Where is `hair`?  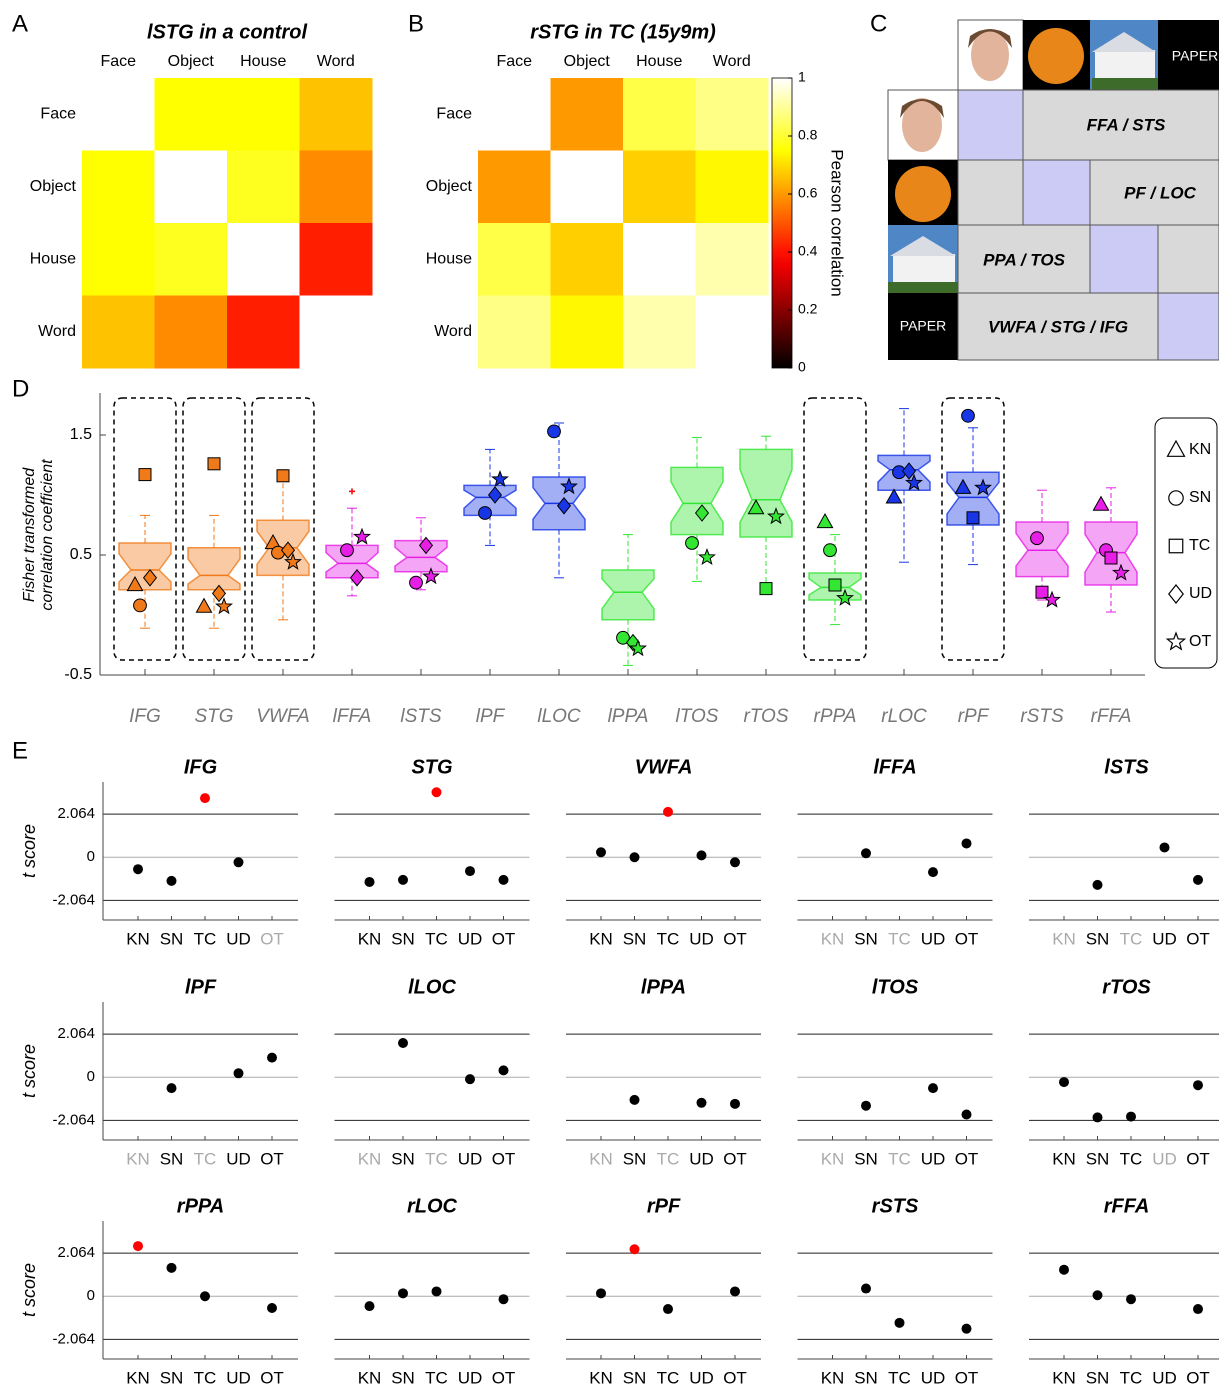
hair is located at coordinates (990, 38).